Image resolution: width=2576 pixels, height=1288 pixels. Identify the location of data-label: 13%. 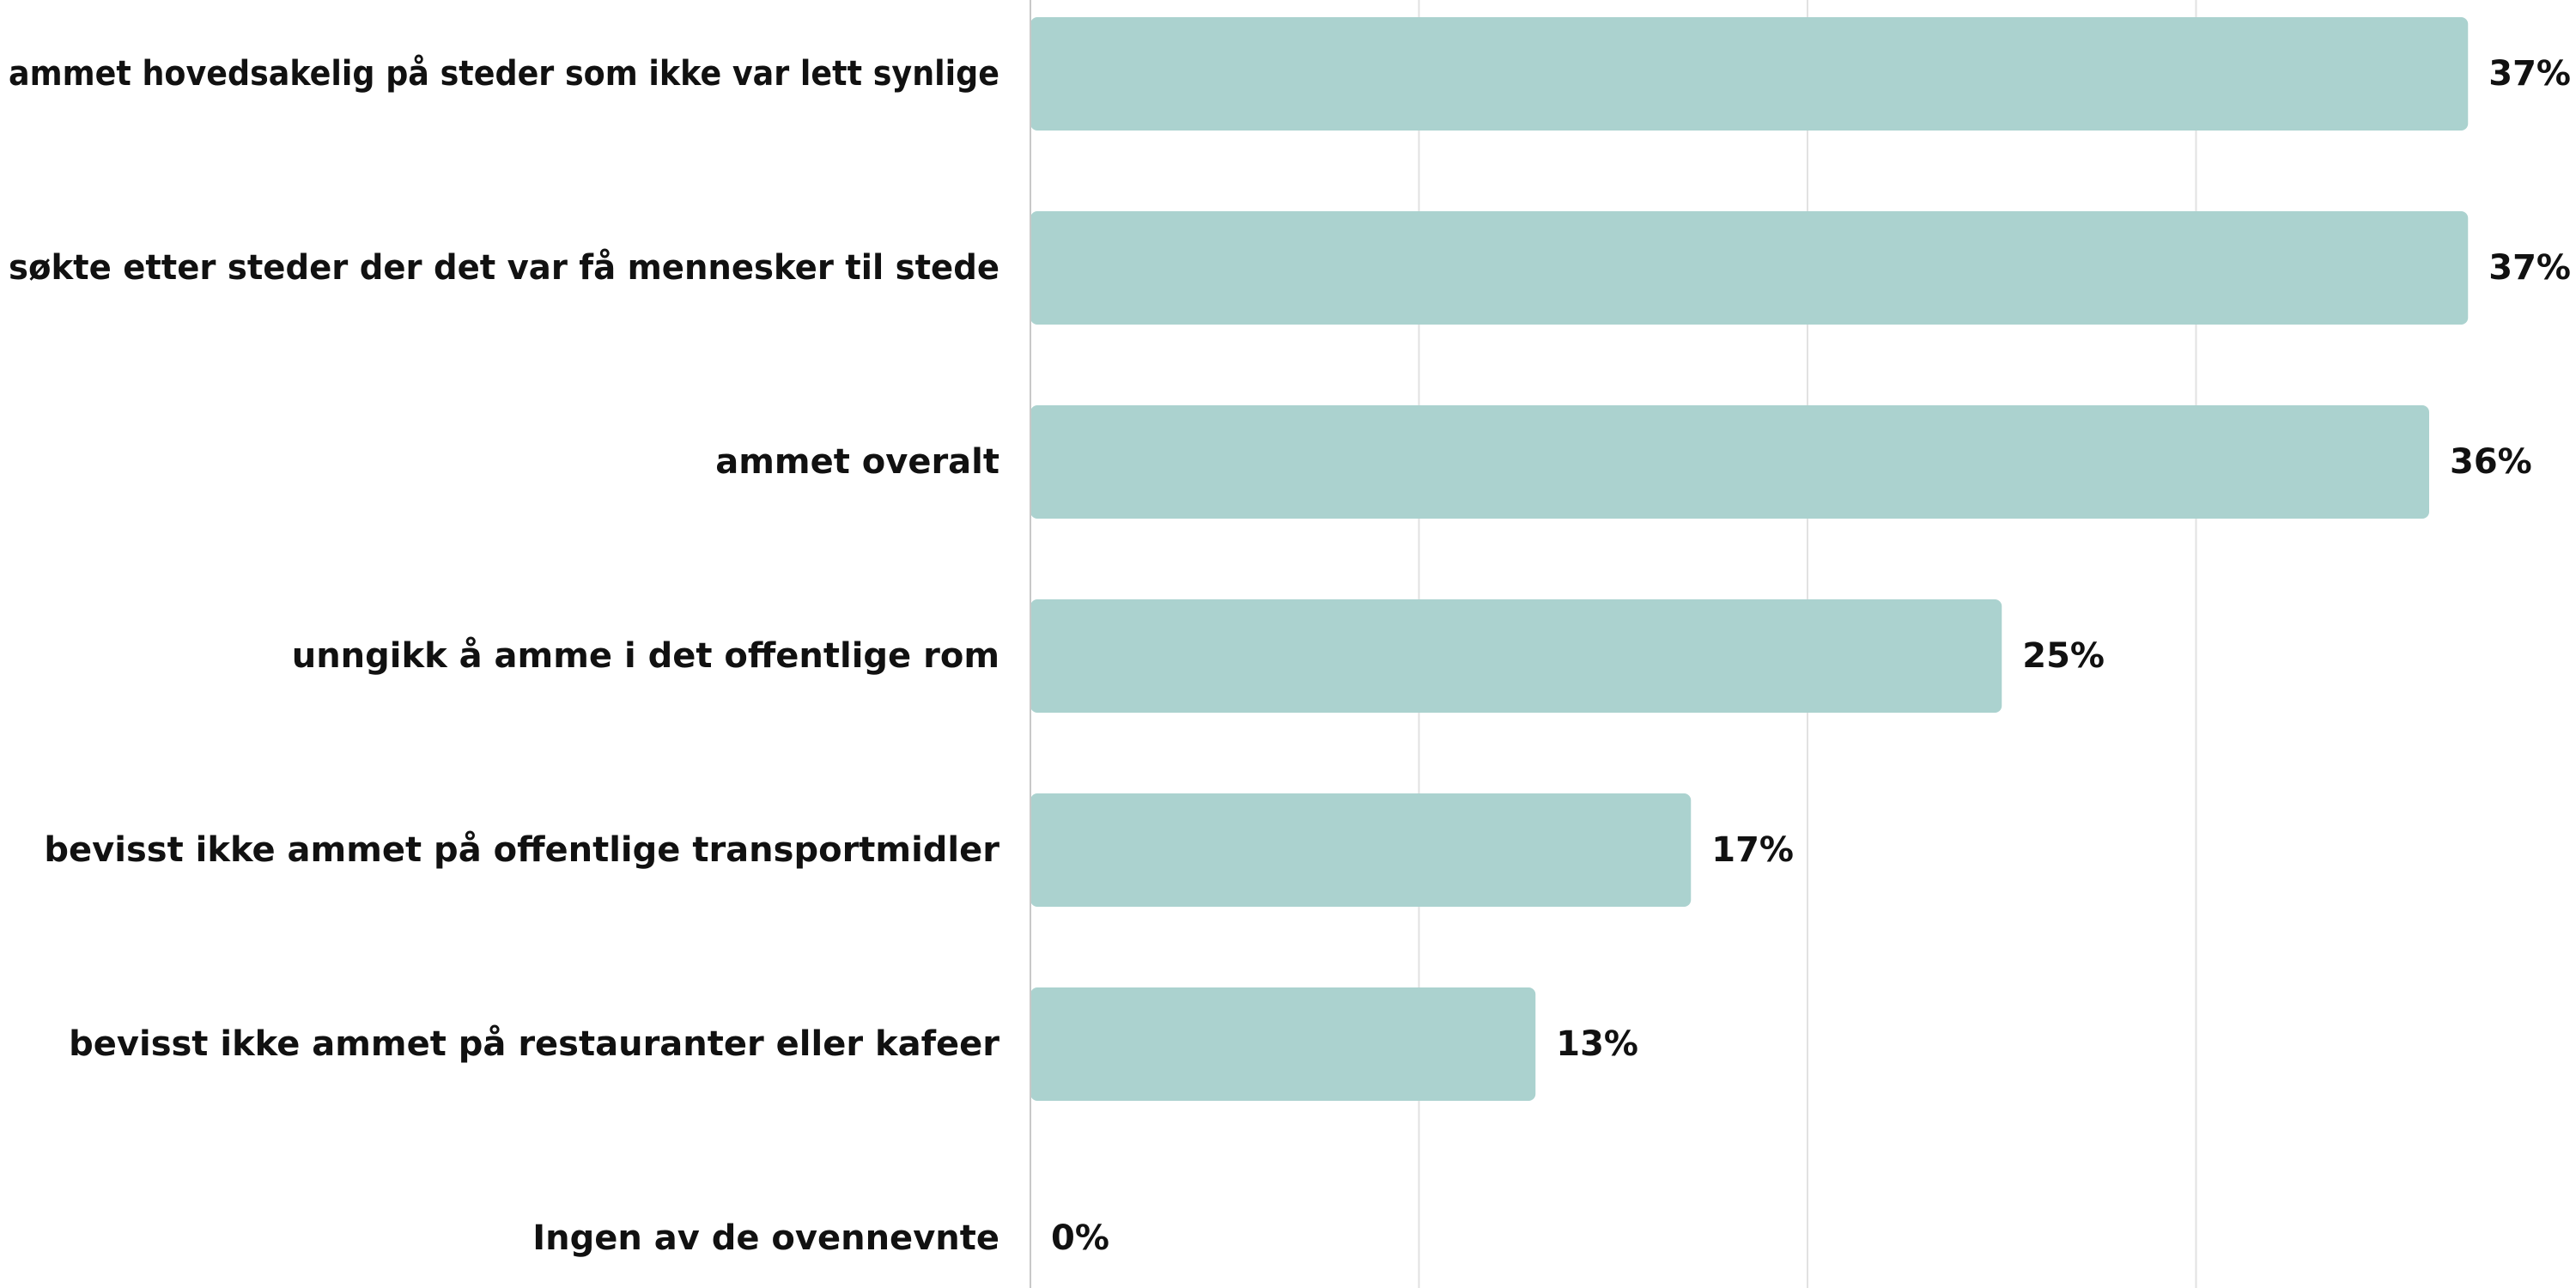
(1597, 1044).